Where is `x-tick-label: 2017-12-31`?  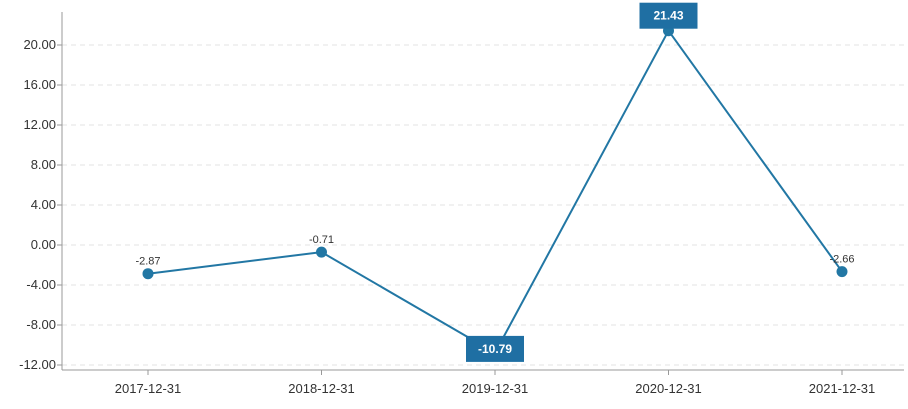 x-tick-label: 2017-12-31 is located at coordinates (148, 388).